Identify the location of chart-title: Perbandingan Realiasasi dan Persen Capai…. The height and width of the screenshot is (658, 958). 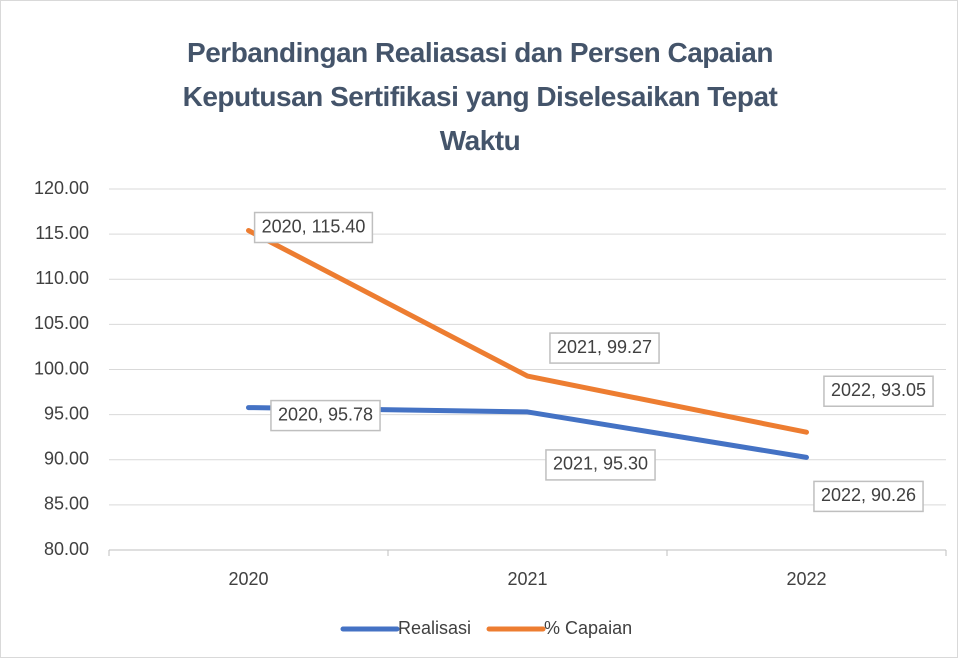
(480, 96).